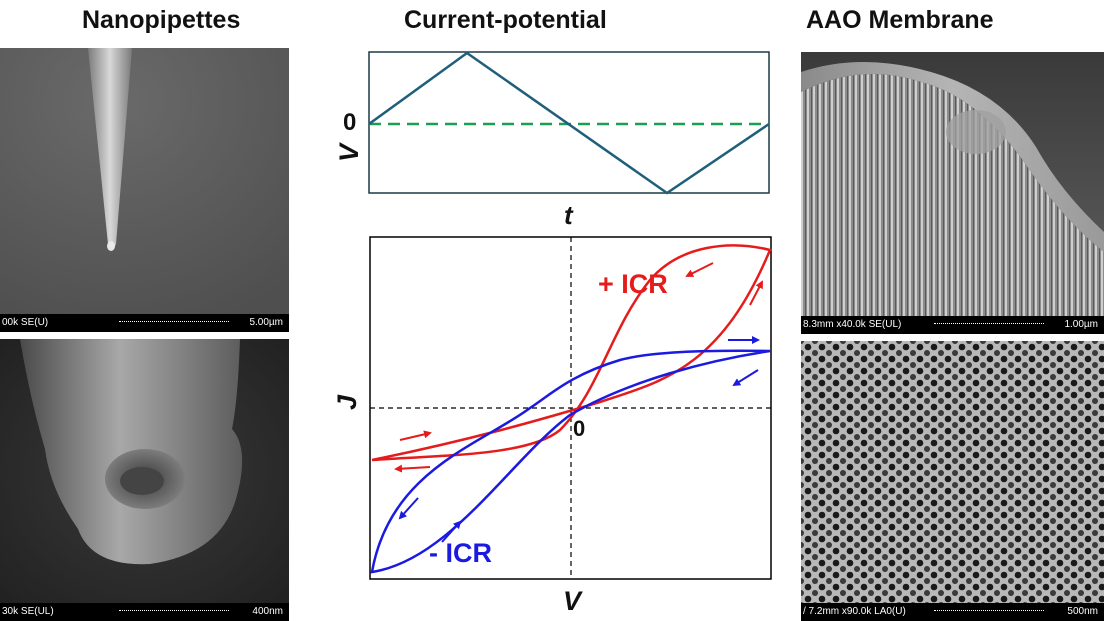 The image size is (1104, 621). I want to click on aao-top-view-scalebar, so click(989, 608).